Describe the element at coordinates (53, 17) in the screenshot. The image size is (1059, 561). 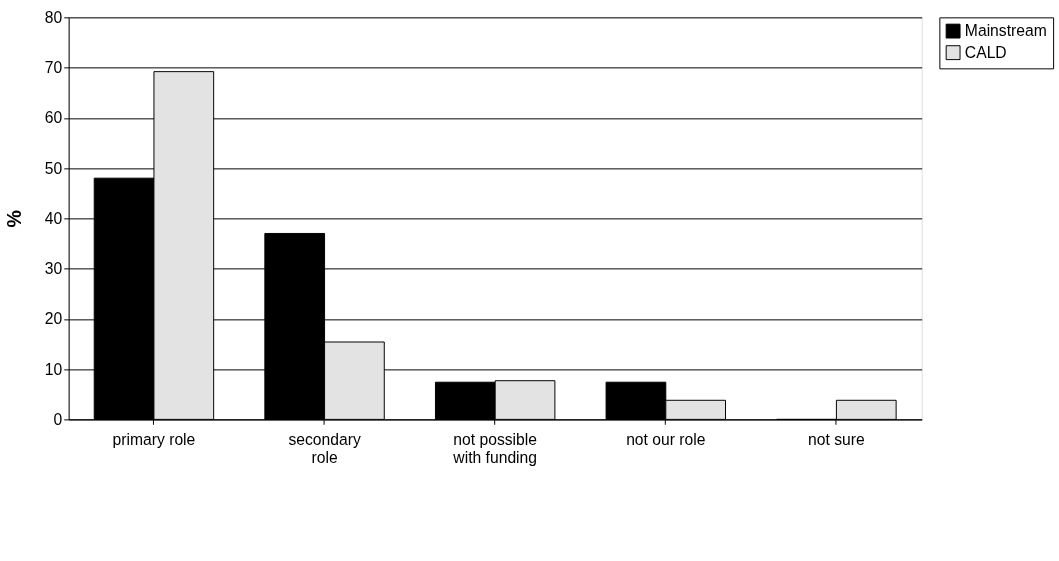
I see `y-tick-label: 80` at that location.